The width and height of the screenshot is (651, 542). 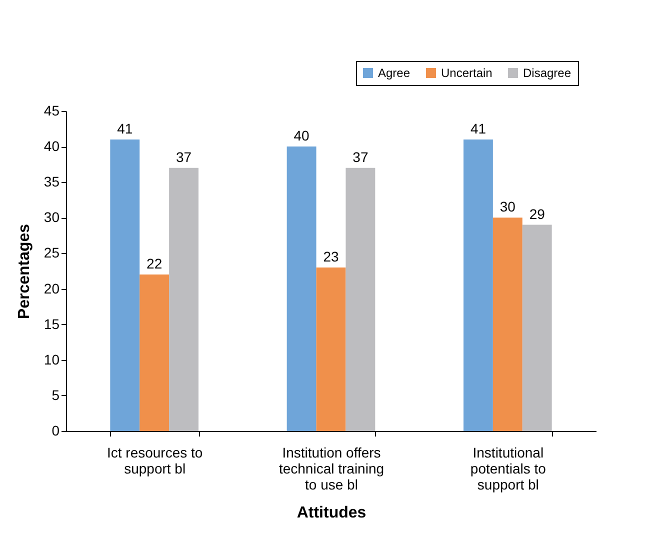 What do you see at coordinates (24, 272) in the screenshot?
I see `y-axis-title: Percentages` at bounding box center [24, 272].